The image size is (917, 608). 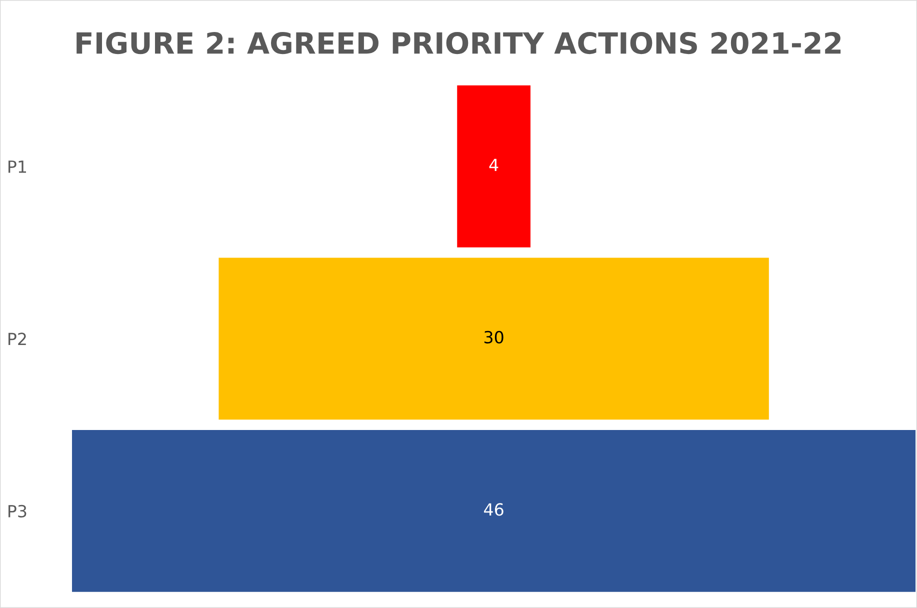 What do you see at coordinates (17, 166) in the screenshot?
I see `category-label: P1` at bounding box center [17, 166].